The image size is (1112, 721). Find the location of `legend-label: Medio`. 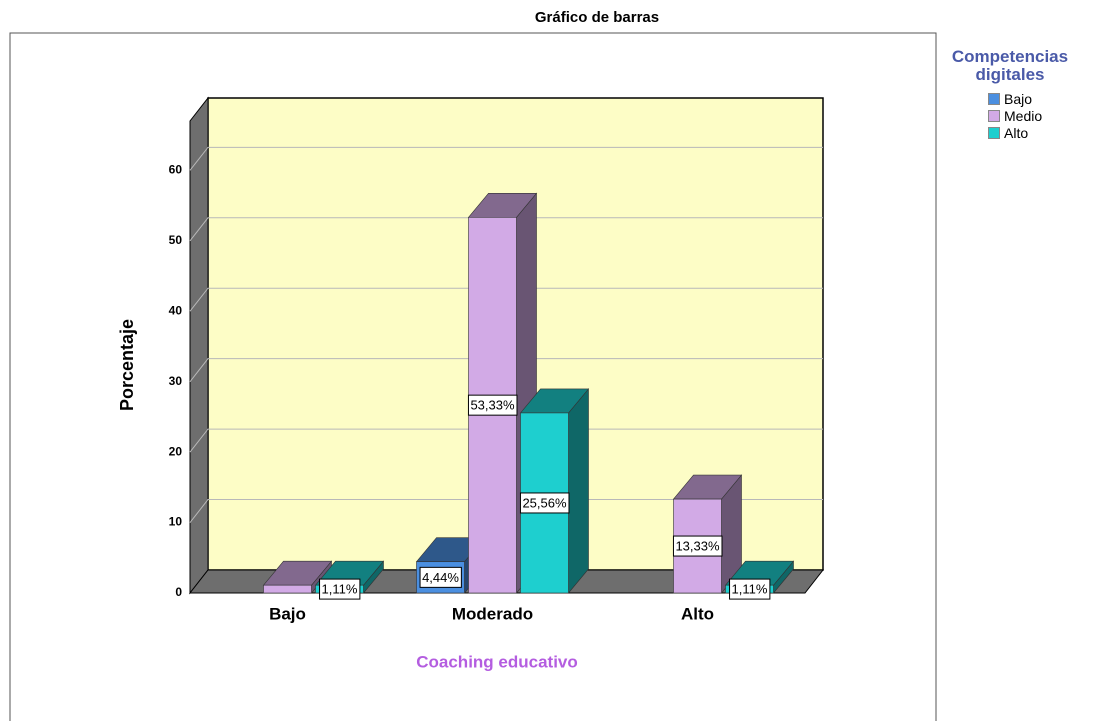

legend-label: Medio is located at coordinates (1023, 115).